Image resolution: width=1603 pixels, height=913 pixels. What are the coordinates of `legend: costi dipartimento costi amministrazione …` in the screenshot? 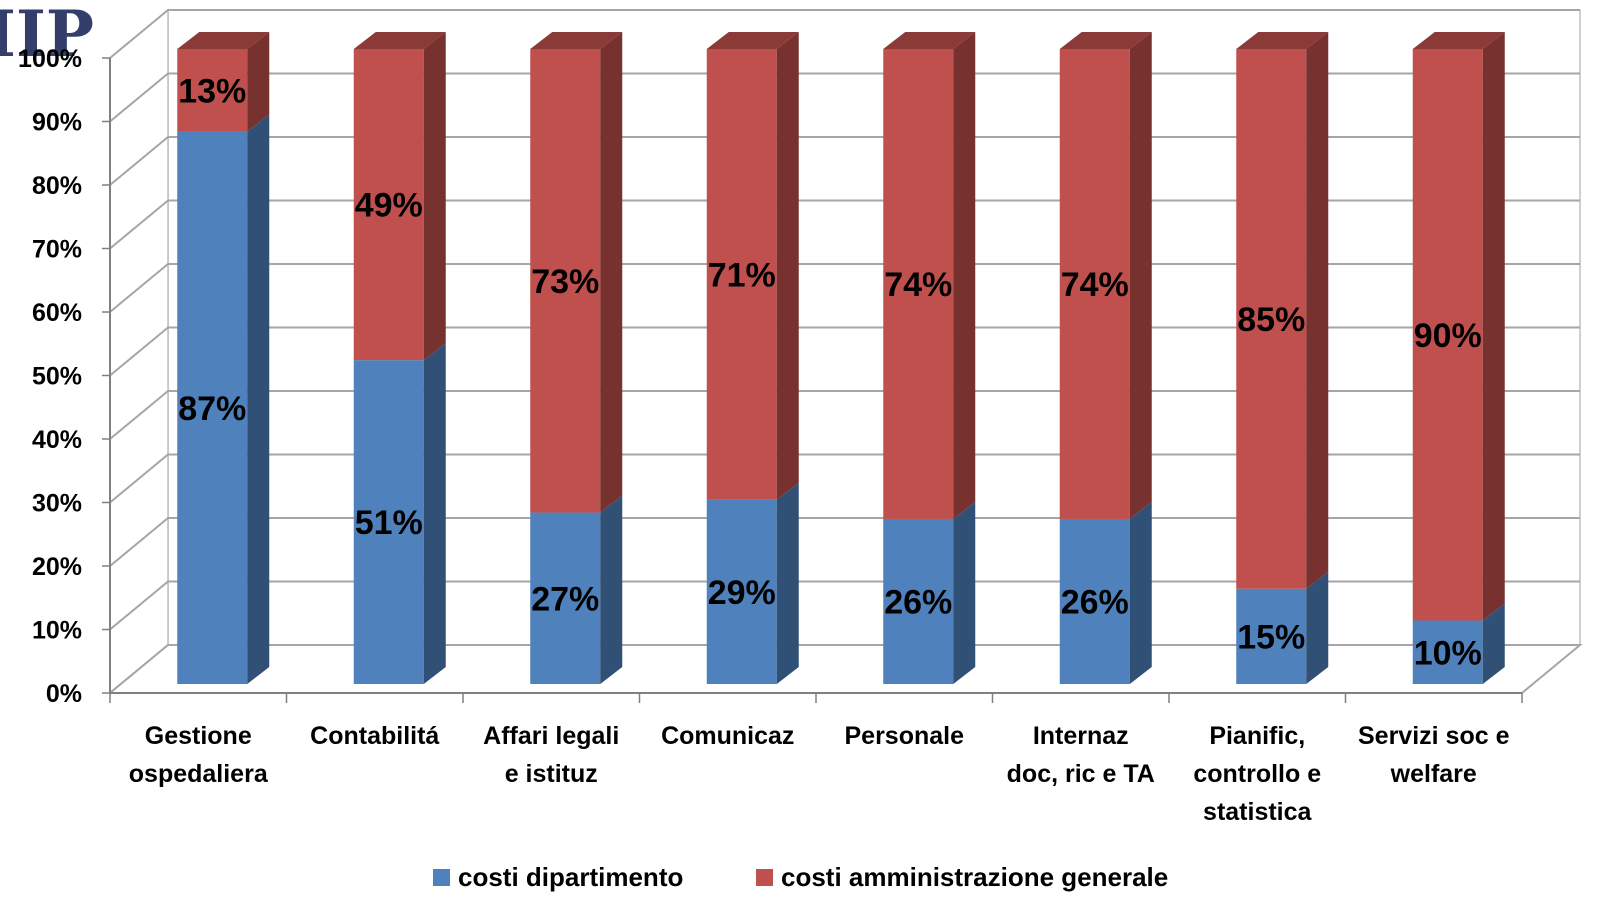 It's located at (800, 877).